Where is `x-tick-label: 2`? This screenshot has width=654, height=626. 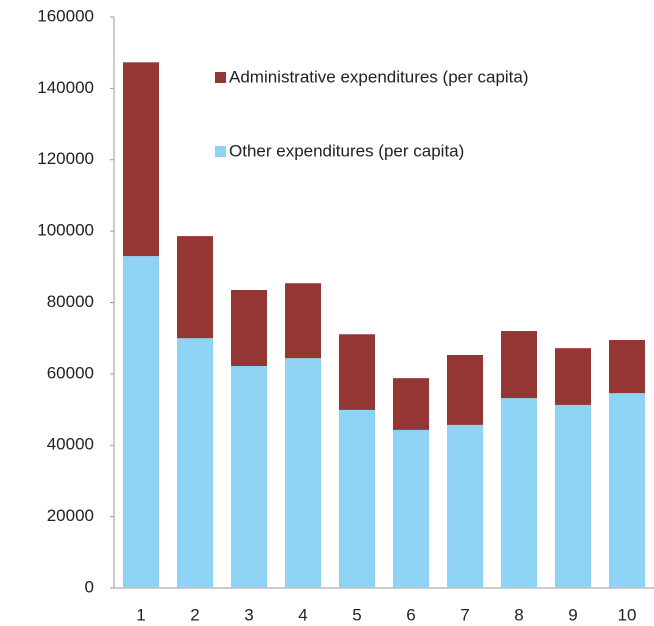 x-tick-label: 2 is located at coordinates (194, 614).